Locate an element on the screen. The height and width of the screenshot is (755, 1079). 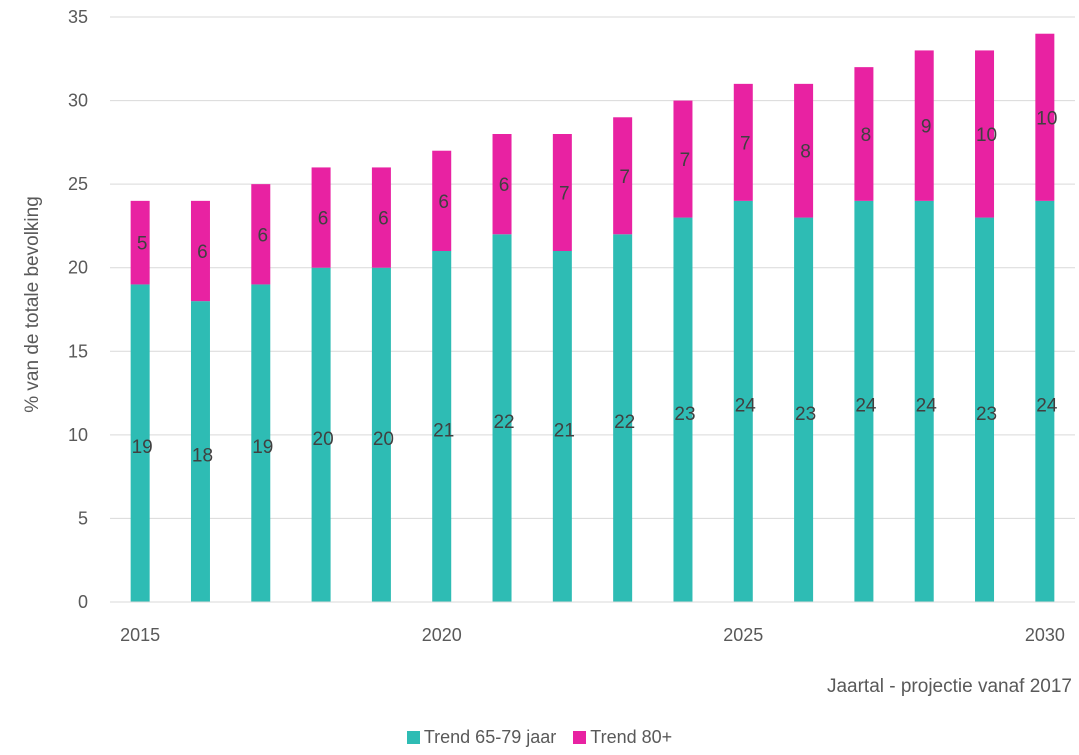
legend-item-series-1: Trend 65-79 jaar is located at coordinates (481, 737).